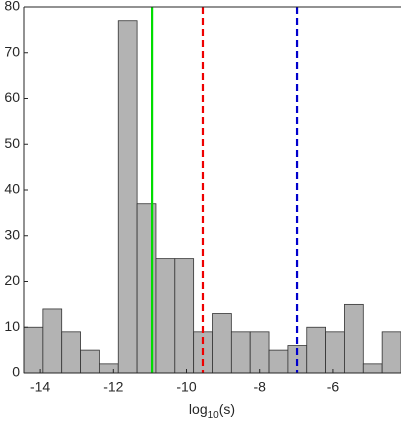 This screenshot has height=423, width=401. Describe the element at coordinates (12, 280) in the screenshot. I see `y-tick-label: 20` at that location.